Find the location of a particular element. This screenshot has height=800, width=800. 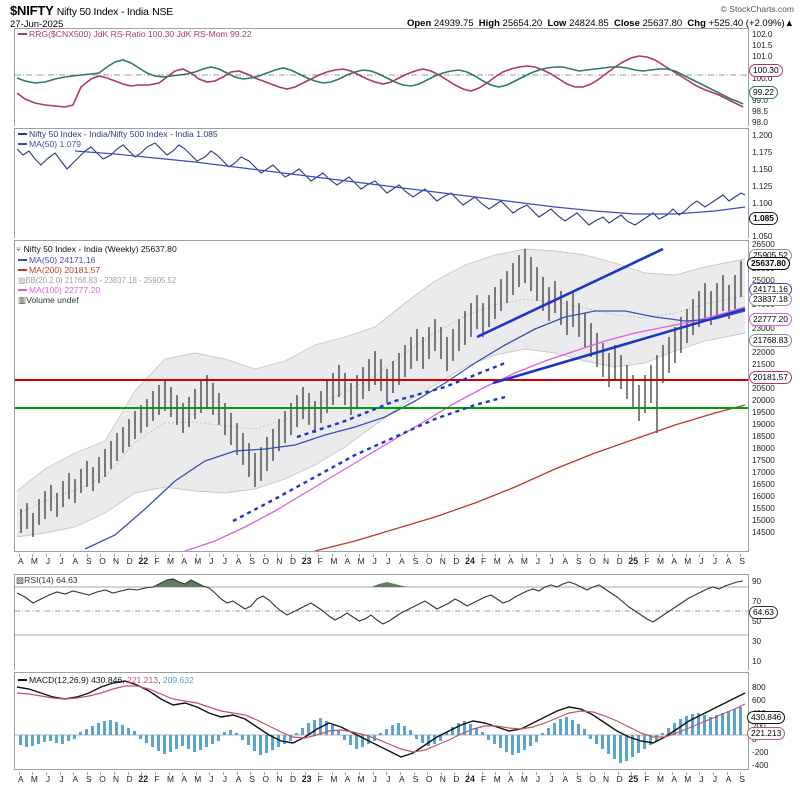

symbol-ticker: $NIFTY is located at coordinates (32, 10).